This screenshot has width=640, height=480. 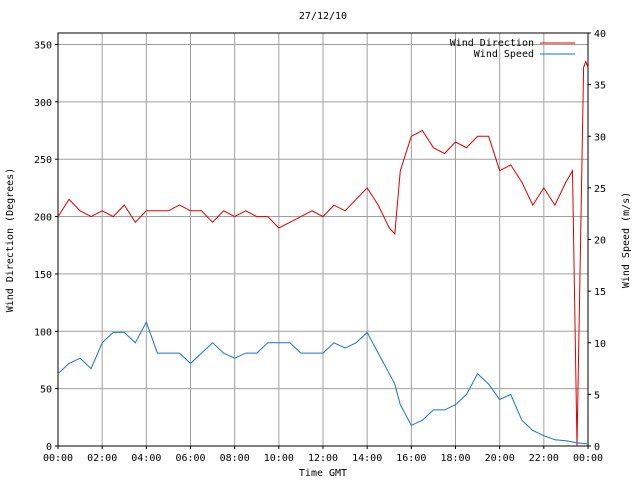 What do you see at coordinates (190, 458) in the screenshot?
I see `x-tick-label: 06:00` at bounding box center [190, 458].